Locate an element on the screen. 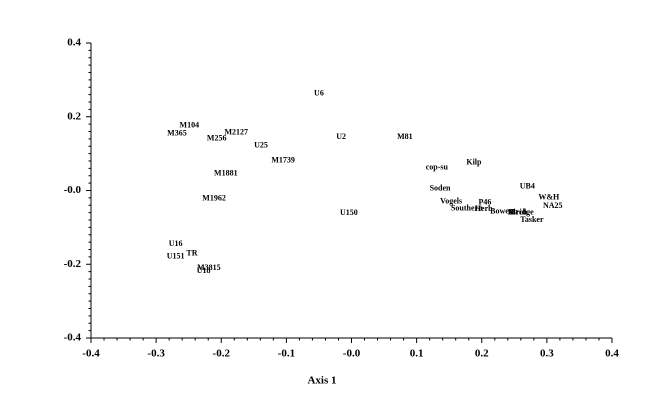 The height and width of the screenshot is (413, 664). point-label: Herb is located at coordinates (484, 208).